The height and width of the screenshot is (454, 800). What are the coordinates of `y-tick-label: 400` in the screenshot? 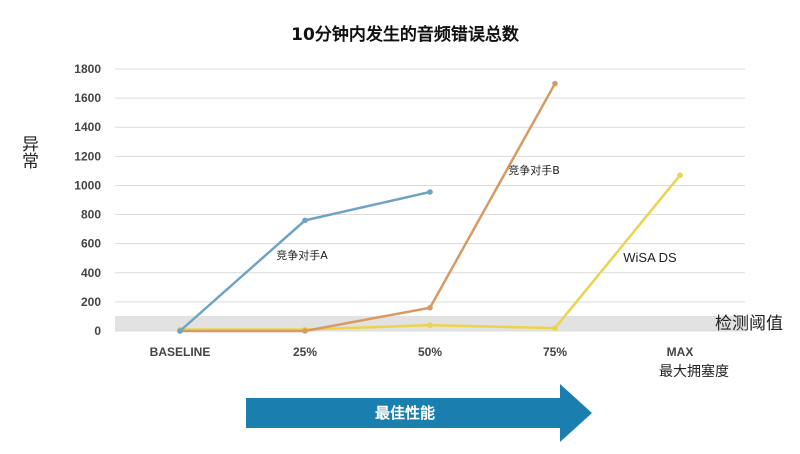 It's located at (91, 273).